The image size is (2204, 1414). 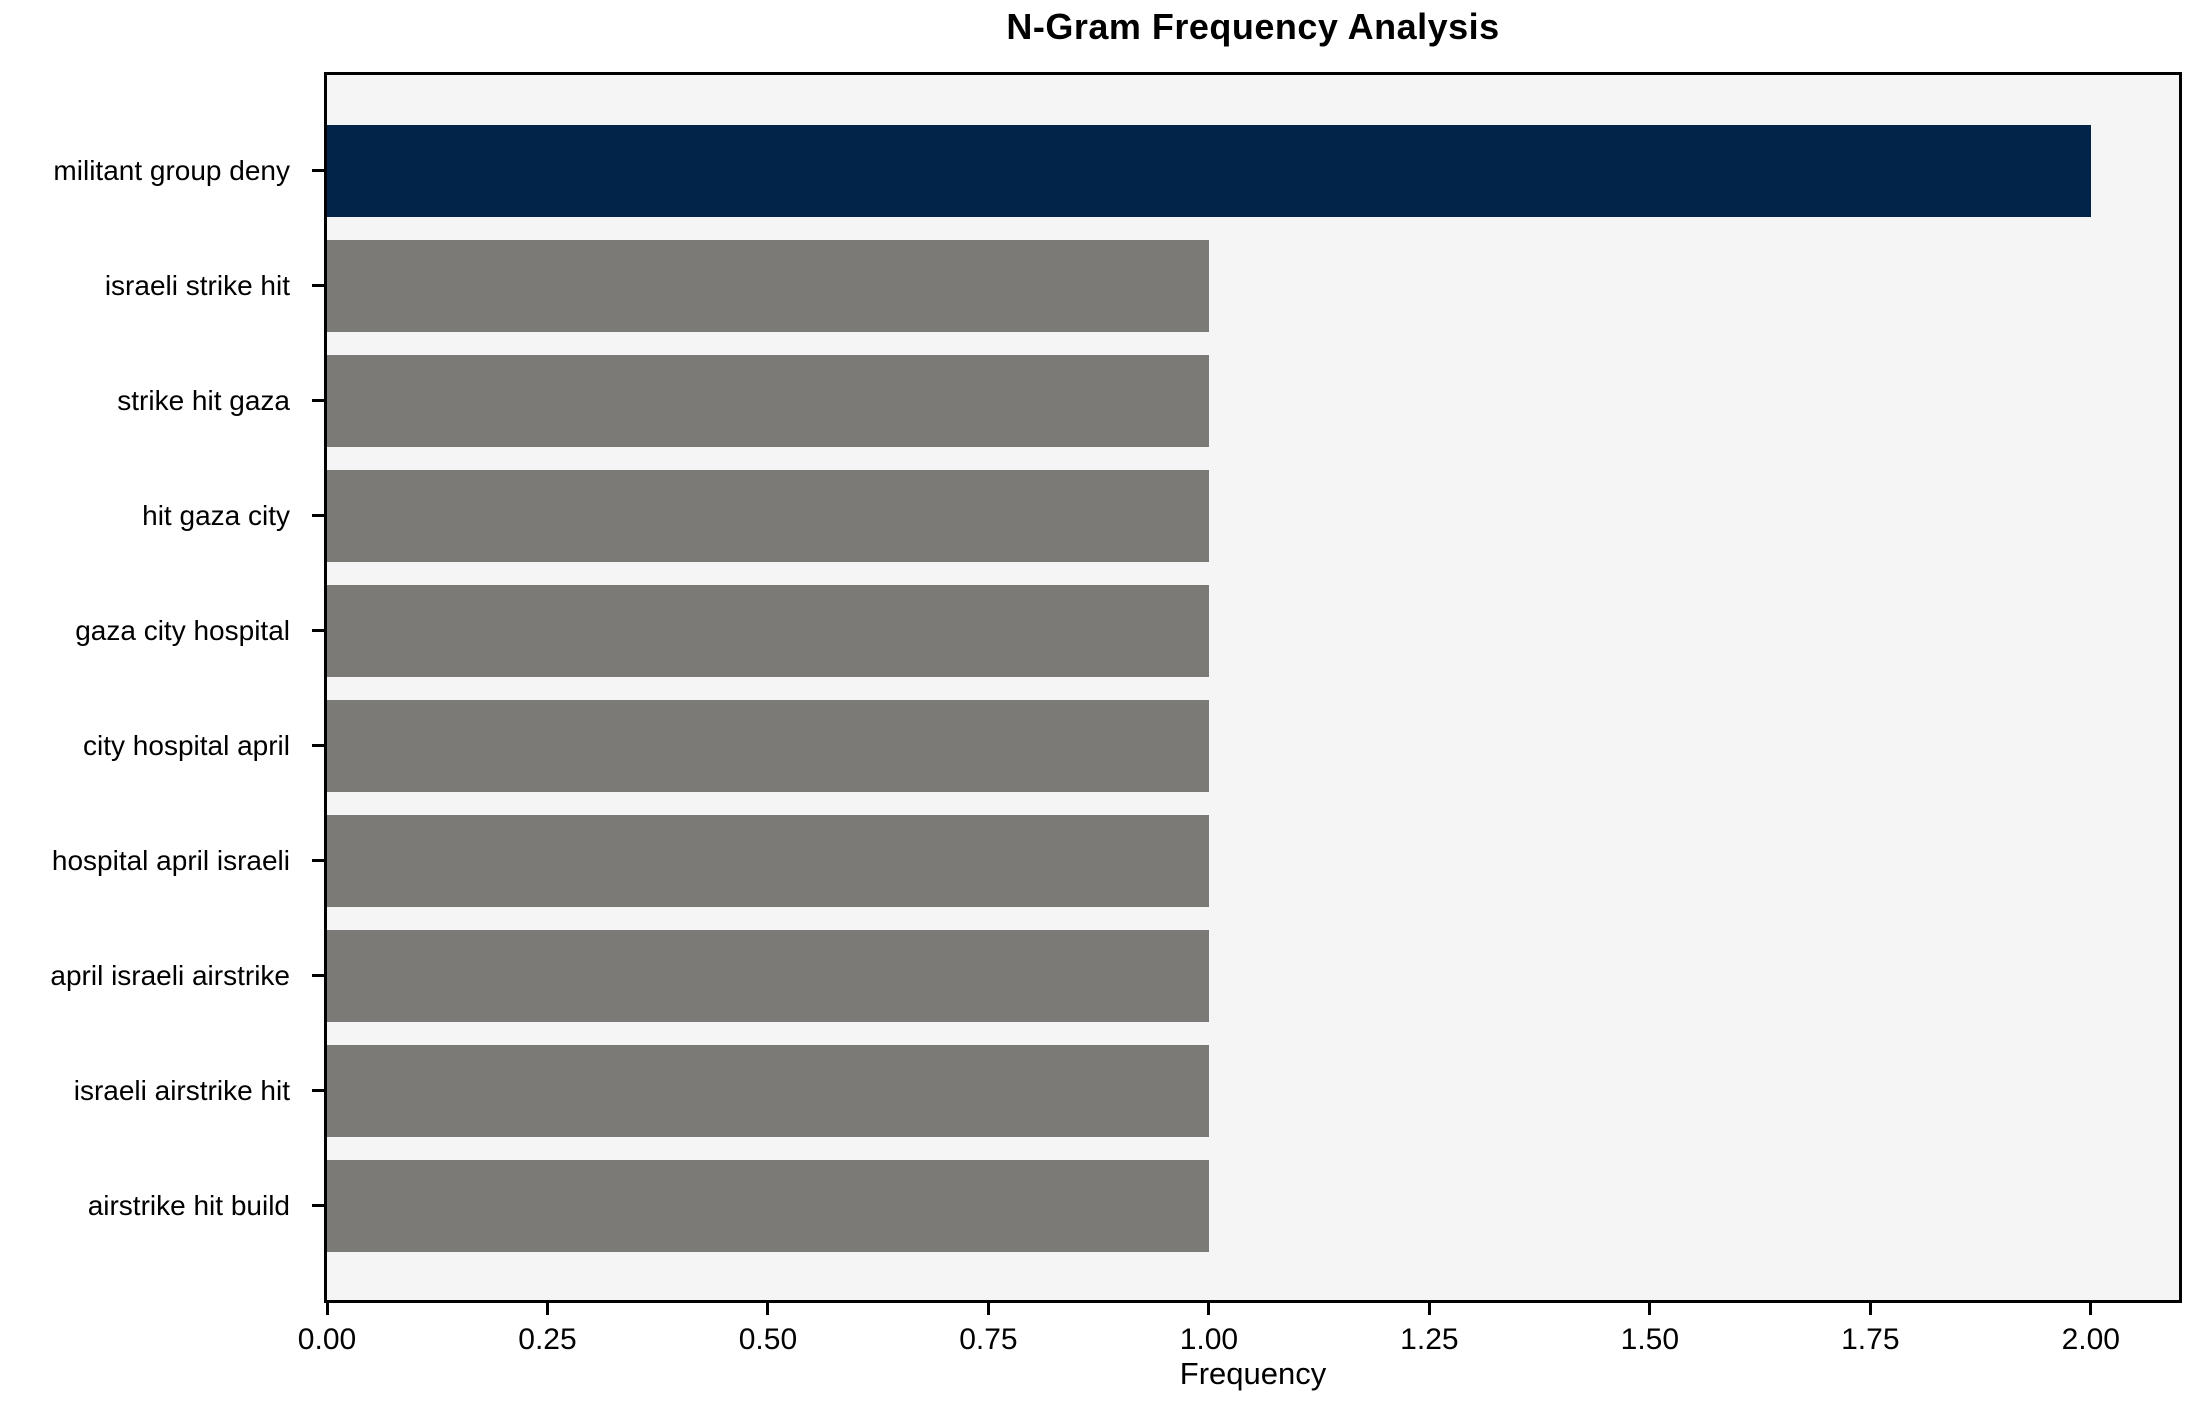 What do you see at coordinates (203, 400) in the screenshot?
I see `y-tick-label: strike hit gaza` at bounding box center [203, 400].